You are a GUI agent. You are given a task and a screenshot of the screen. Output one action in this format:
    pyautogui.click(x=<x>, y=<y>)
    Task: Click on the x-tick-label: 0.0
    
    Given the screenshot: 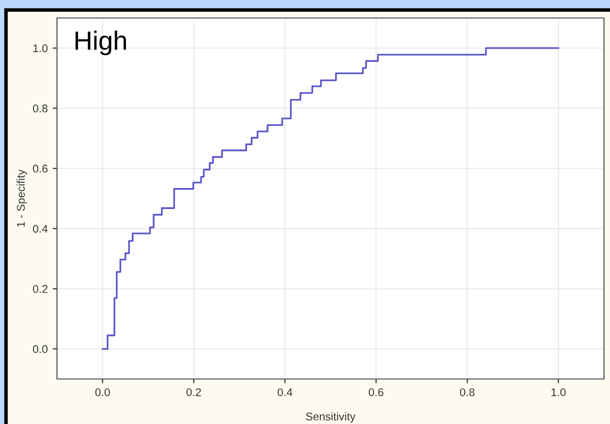 What is the action you would take?
    pyautogui.click(x=102, y=392)
    